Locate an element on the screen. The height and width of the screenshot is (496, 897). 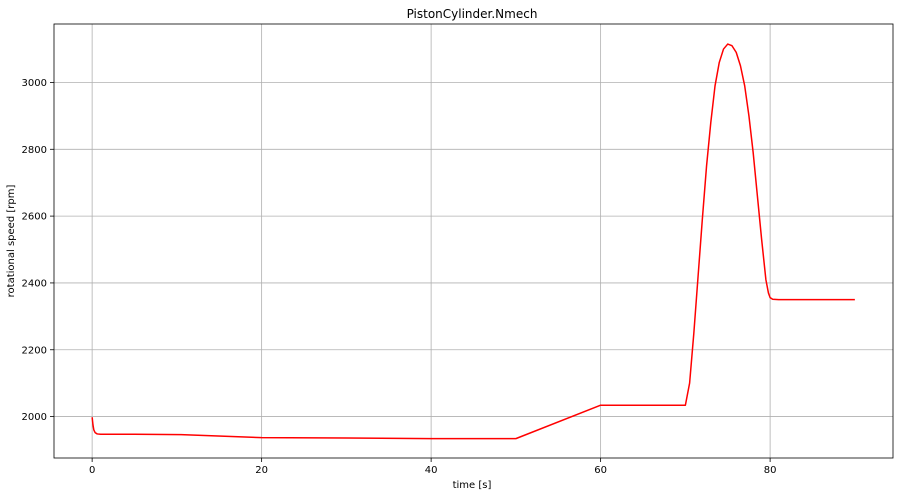
y-tick-label: 2600 is located at coordinates (34, 217).